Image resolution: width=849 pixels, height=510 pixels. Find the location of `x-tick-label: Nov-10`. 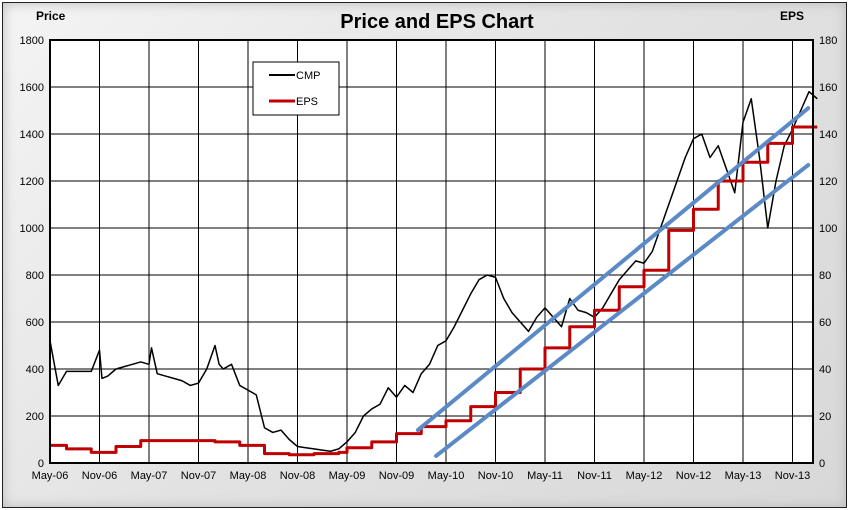

x-tick-label: Nov-10 is located at coordinates (495, 476).